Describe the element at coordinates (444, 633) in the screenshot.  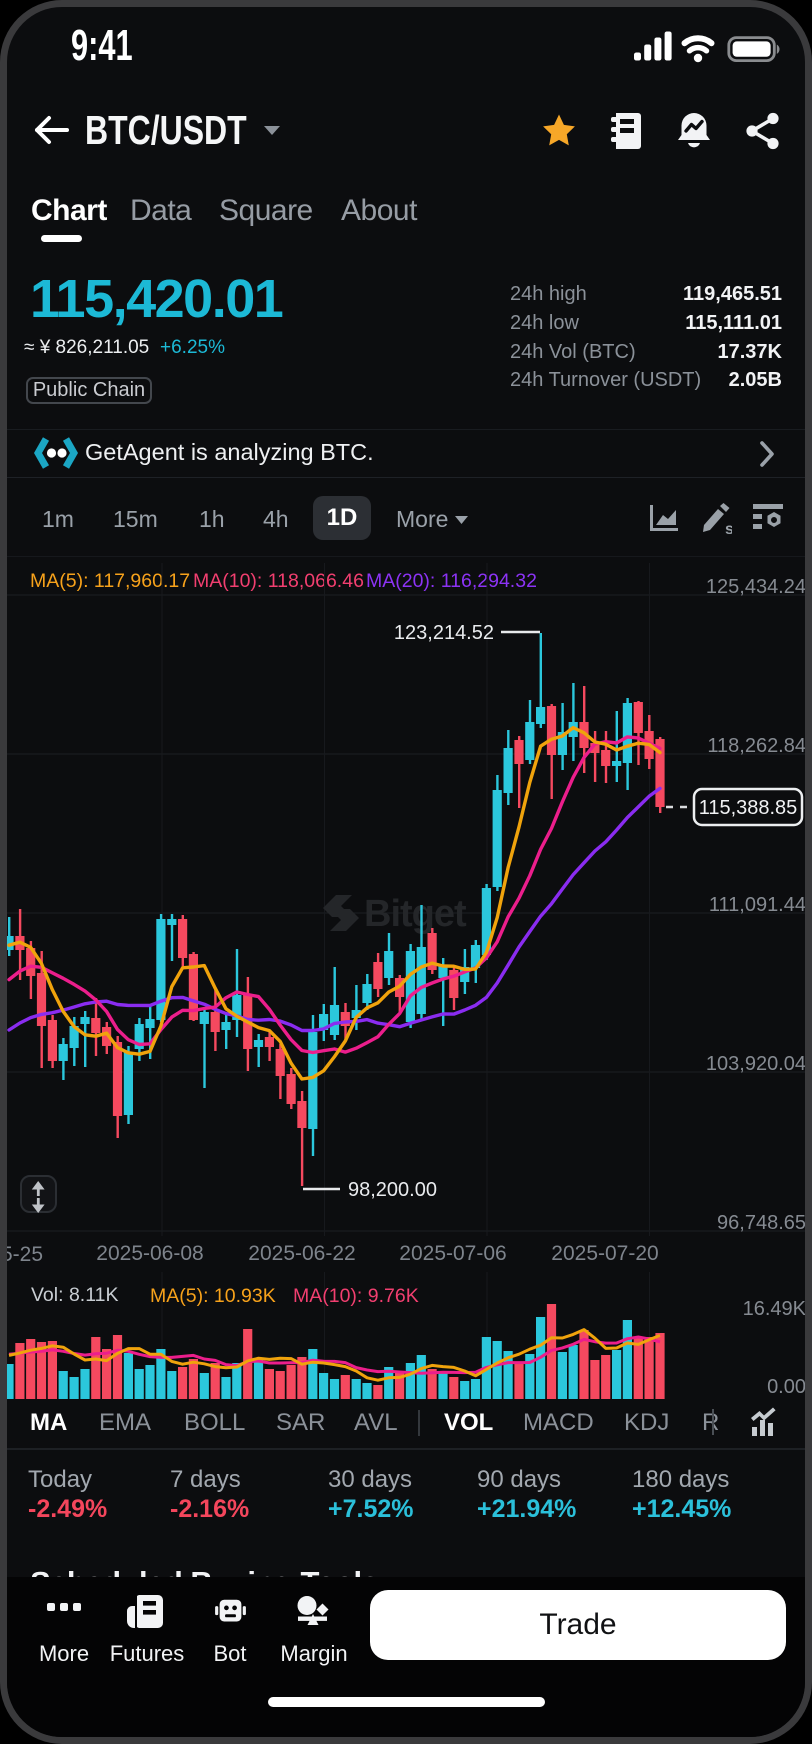
I see `svg-text: 123,214.52` at that location.